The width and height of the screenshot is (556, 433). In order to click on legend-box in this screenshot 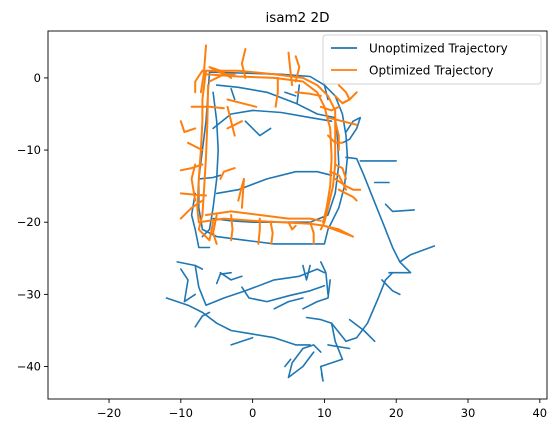, I will do `click(432, 59)`.